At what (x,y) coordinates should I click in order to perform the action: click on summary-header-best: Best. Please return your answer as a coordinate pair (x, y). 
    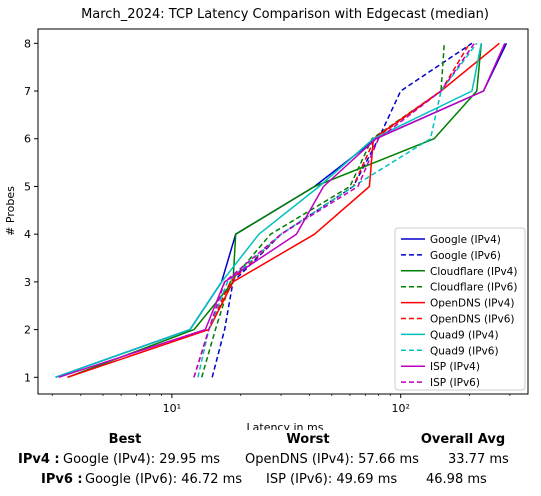
    Looking at the image, I should click on (125, 439).